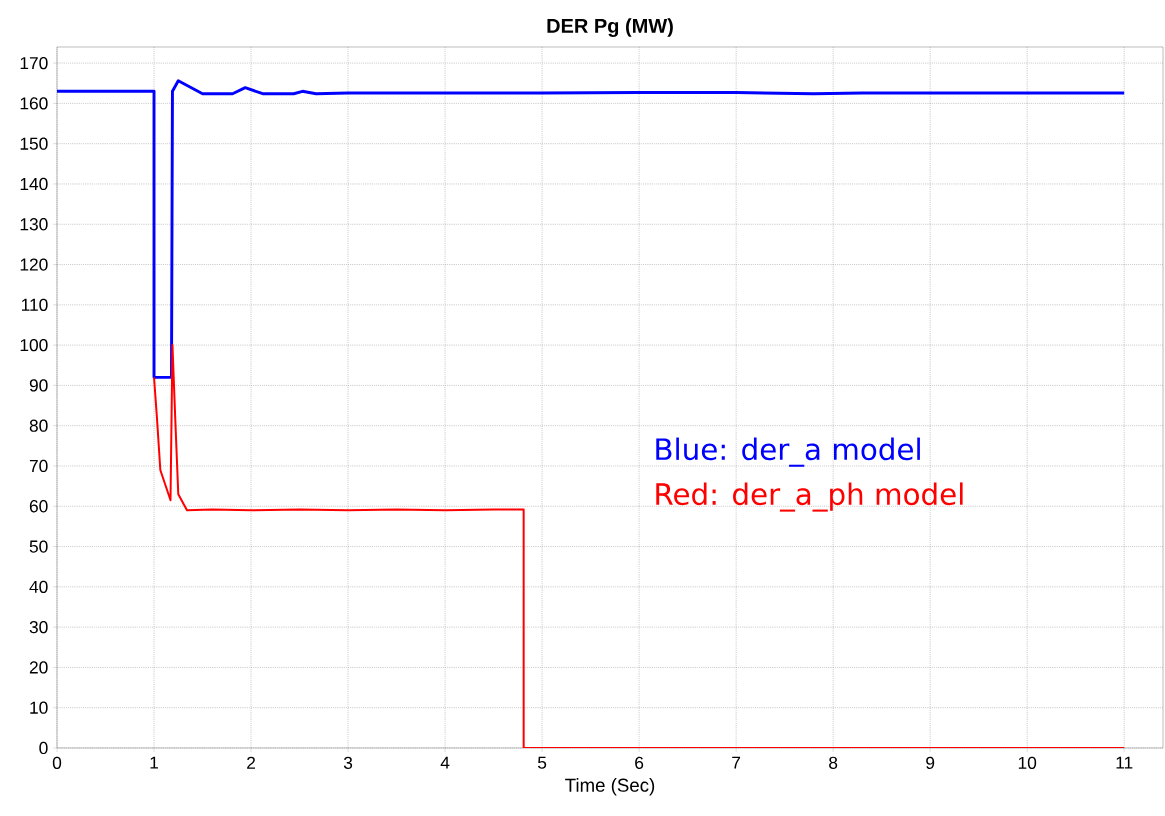 Image resolution: width=1165 pixels, height=816 pixels. Describe the element at coordinates (34, 103) in the screenshot. I see `y-tick-label: 160` at that location.